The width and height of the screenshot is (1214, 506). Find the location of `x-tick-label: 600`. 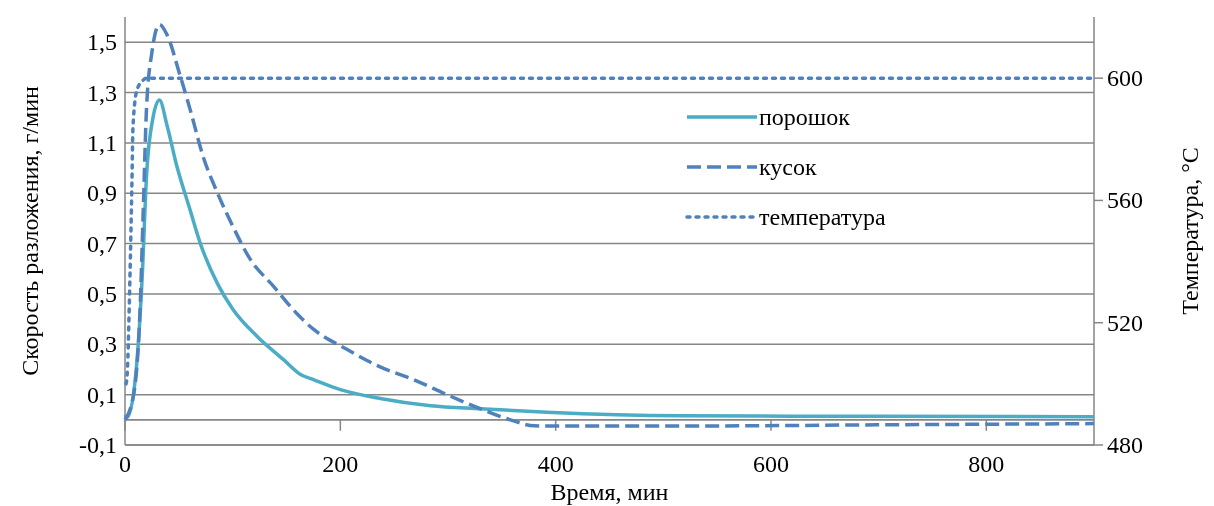

x-tick-label: 600 is located at coordinates (771, 464).